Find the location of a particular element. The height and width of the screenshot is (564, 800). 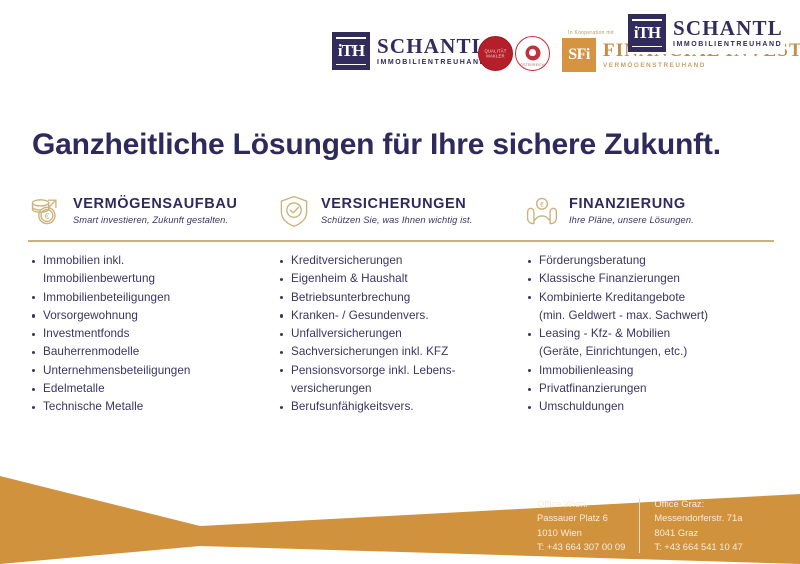

list-item-text: Edelmetalle is located at coordinates (74, 389).